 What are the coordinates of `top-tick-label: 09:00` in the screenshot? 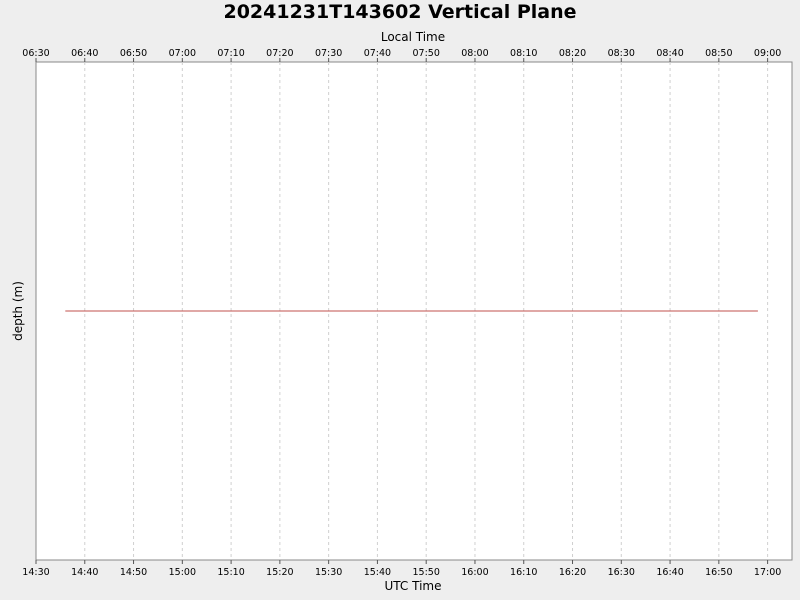 It's located at (767, 53).